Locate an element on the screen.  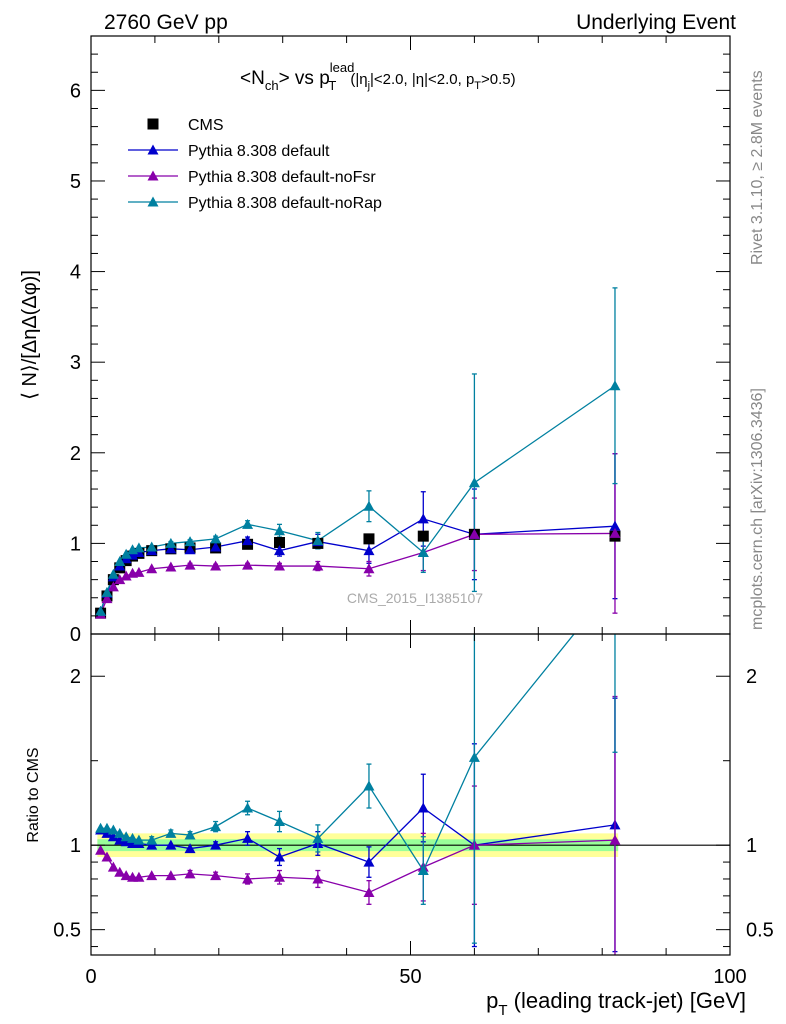
ratio-y-tick-label-left: 0.5 is located at coordinates (67, 931).